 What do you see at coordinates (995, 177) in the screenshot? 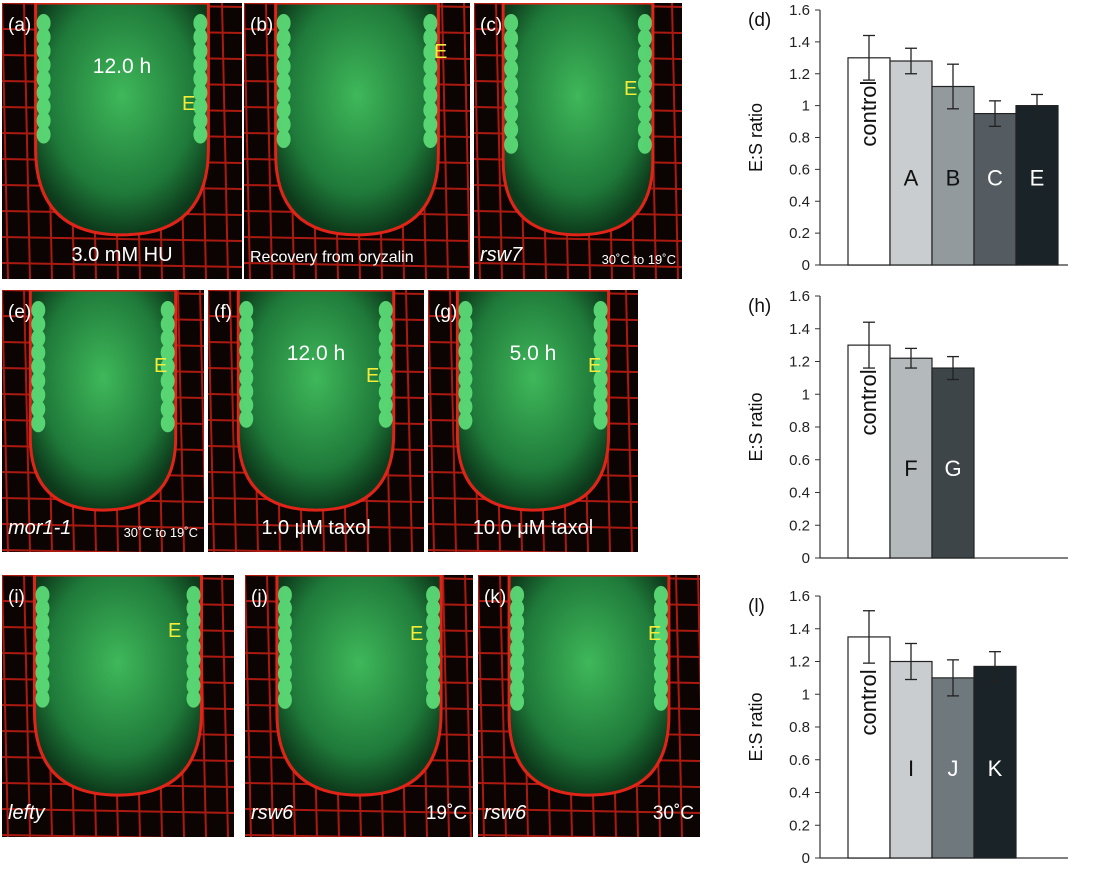
I see `bar-label-d-3: C` at bounding box center [995, 177].